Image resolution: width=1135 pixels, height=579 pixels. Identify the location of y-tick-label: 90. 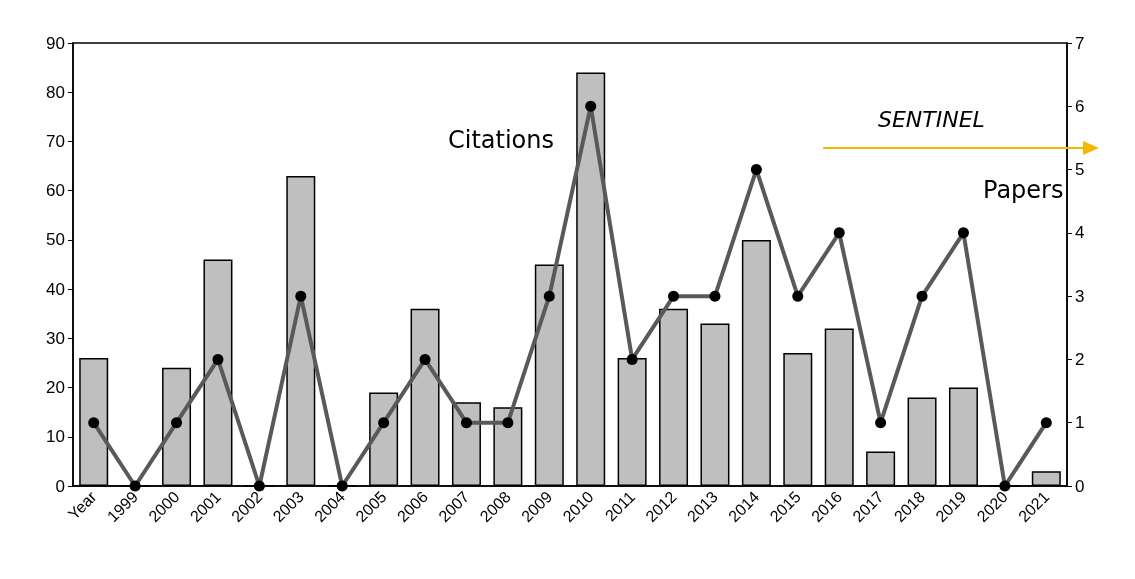
(55, 43).